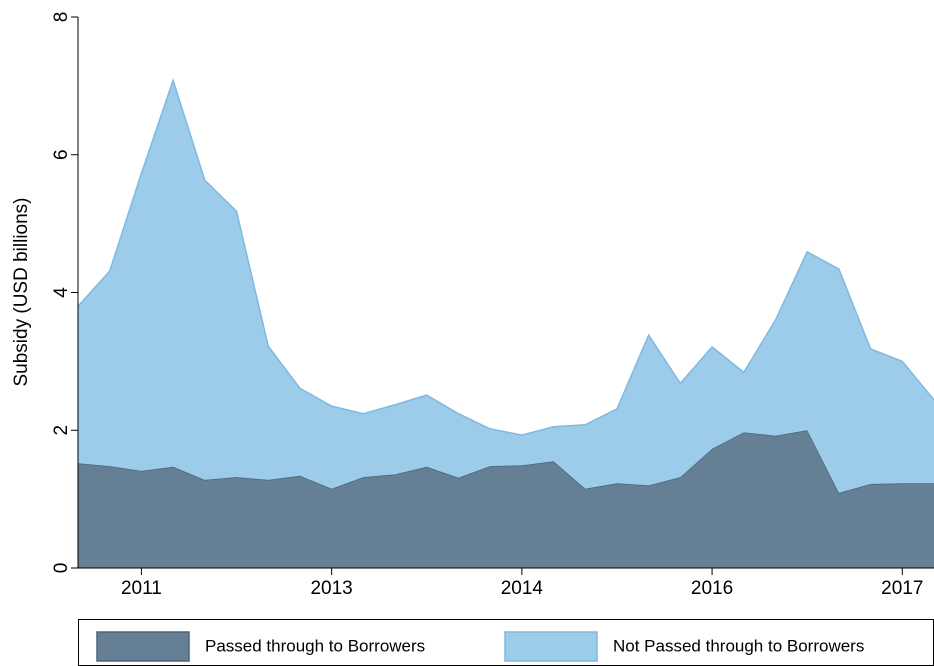 This screenshot has height=666, width=934. What do you see at coordinates (522, 588) in the screenshot?
I see `x-tick-label: 2014` at bounding box center [522, 588].